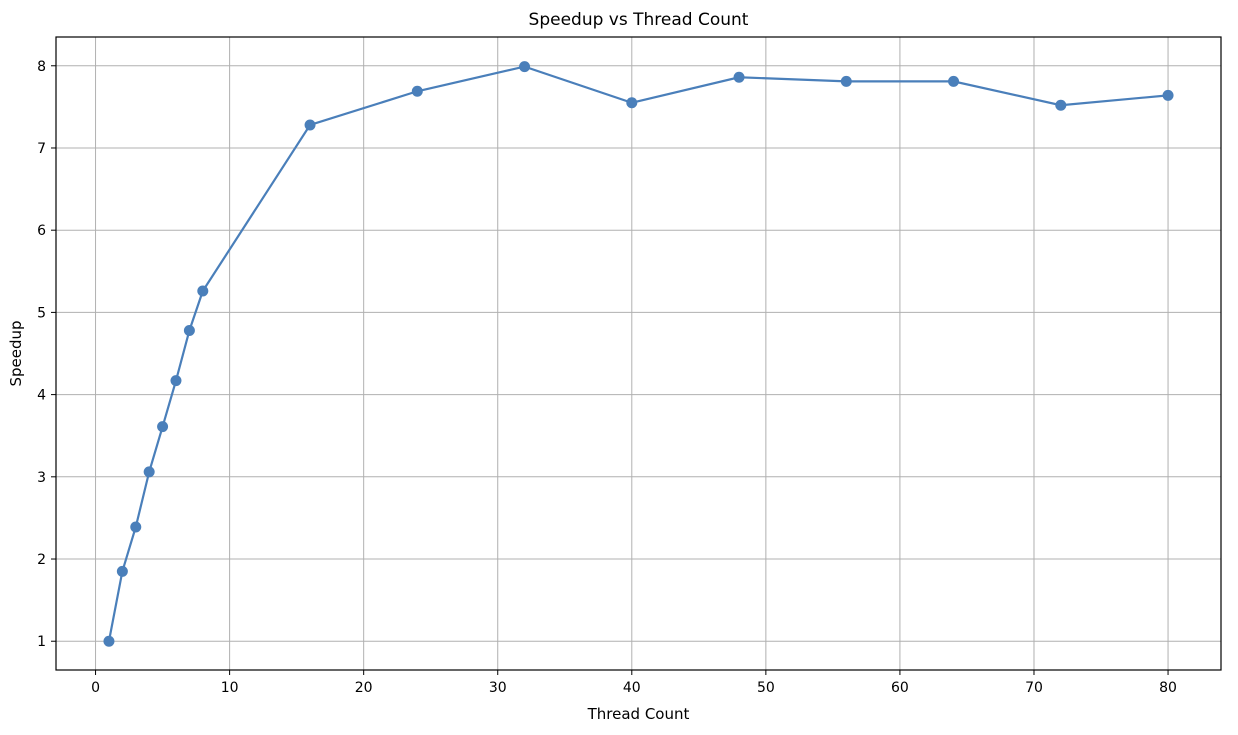  What do you see at coordinates (766, 688) in the screenshot?
I see `x-tick-label: 50` at bounding box center [766, 688].